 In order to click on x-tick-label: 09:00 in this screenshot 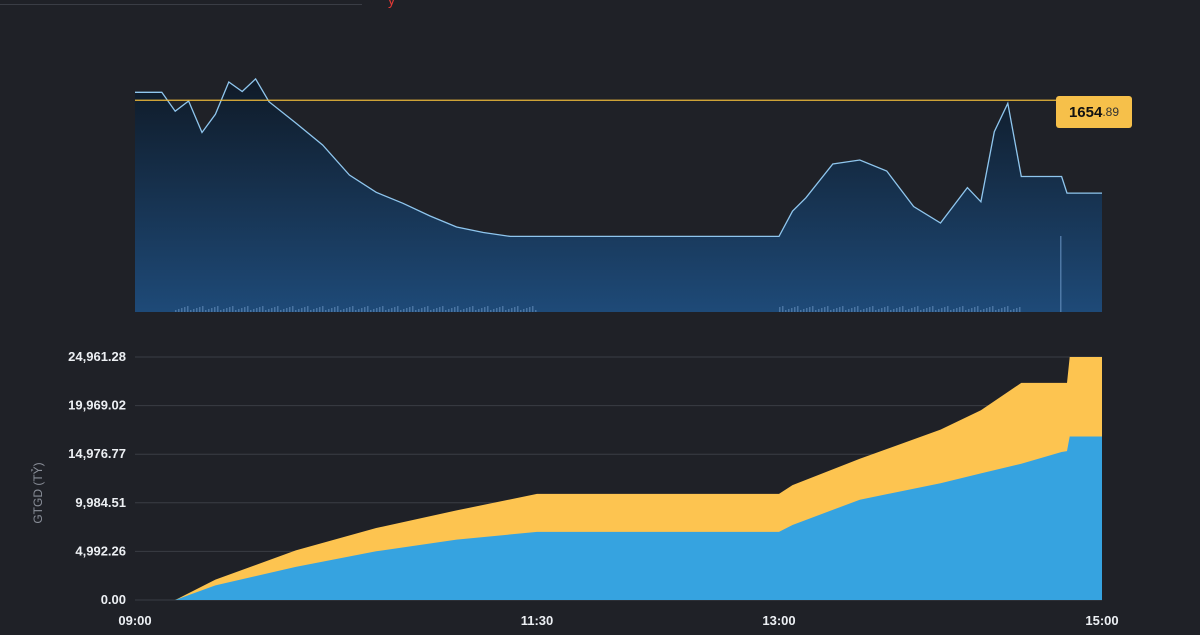, I will do `click(134, 620)`.